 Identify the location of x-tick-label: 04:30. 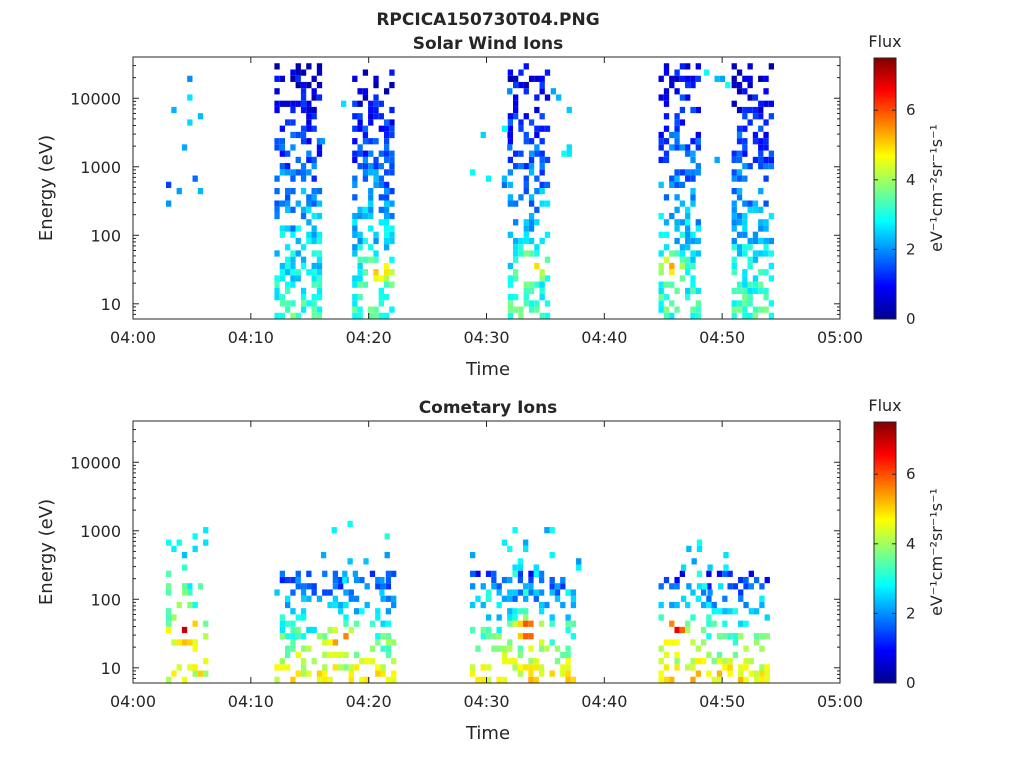
(486, 337).